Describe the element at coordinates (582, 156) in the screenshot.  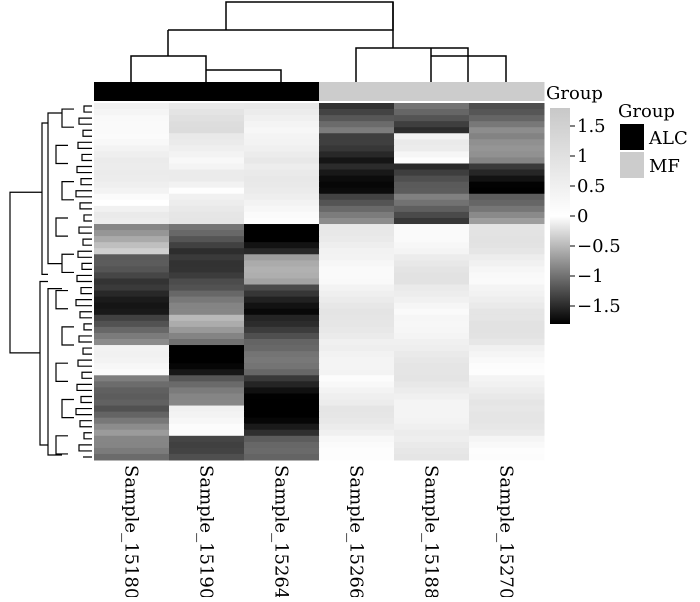
I see `color-scale-tick-label: 1` at that location.